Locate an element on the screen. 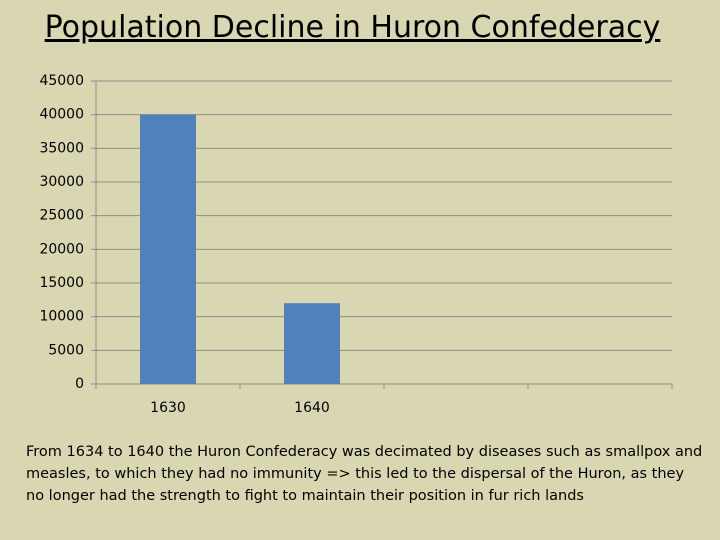  y-tick-label: 25000 is located at coordinates (61, 216).